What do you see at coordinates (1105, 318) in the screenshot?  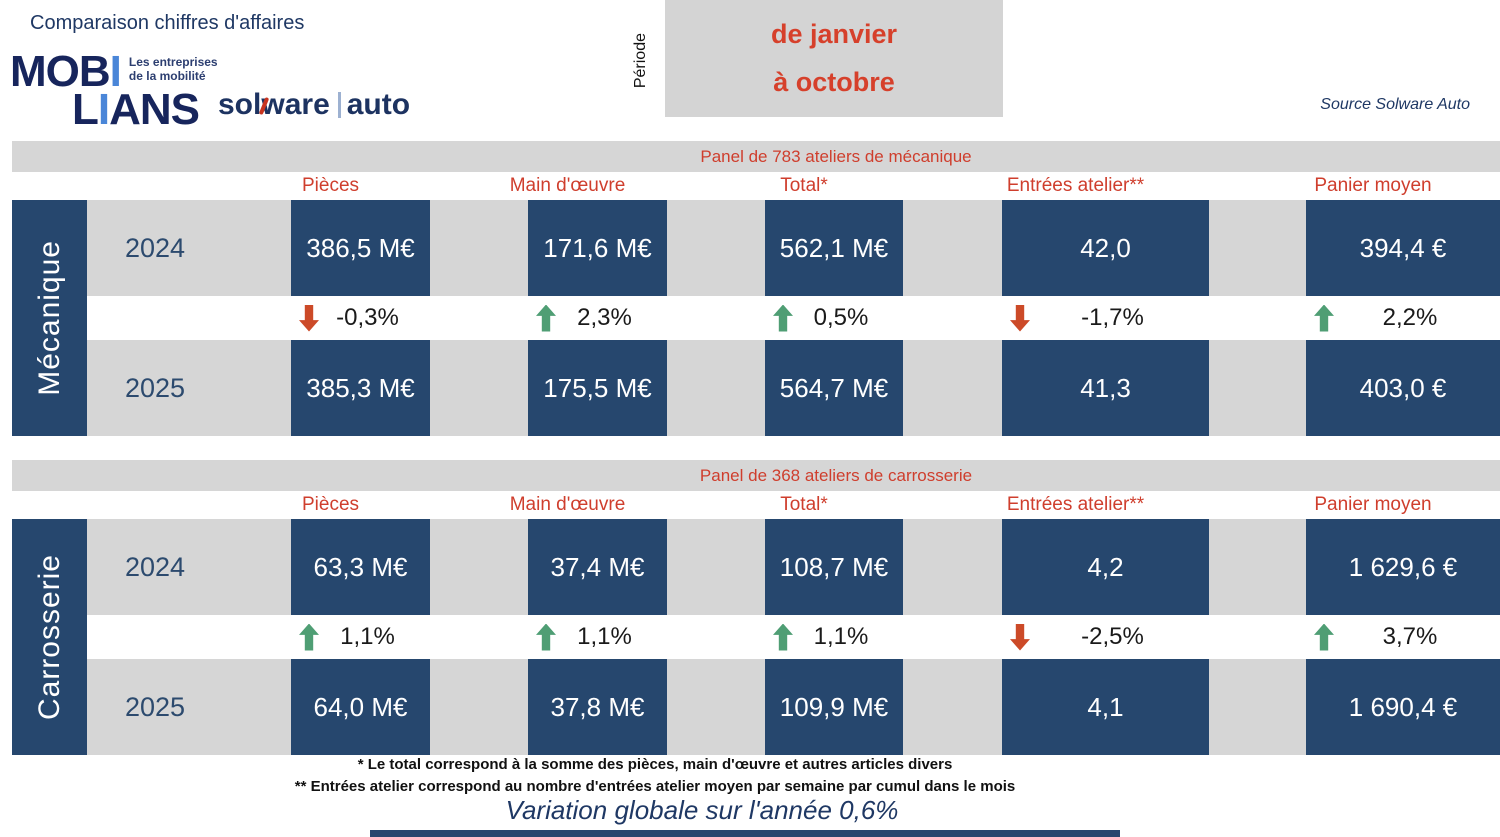 I see `variation-cell: -1,7%` at bounding box center [1105, 318].